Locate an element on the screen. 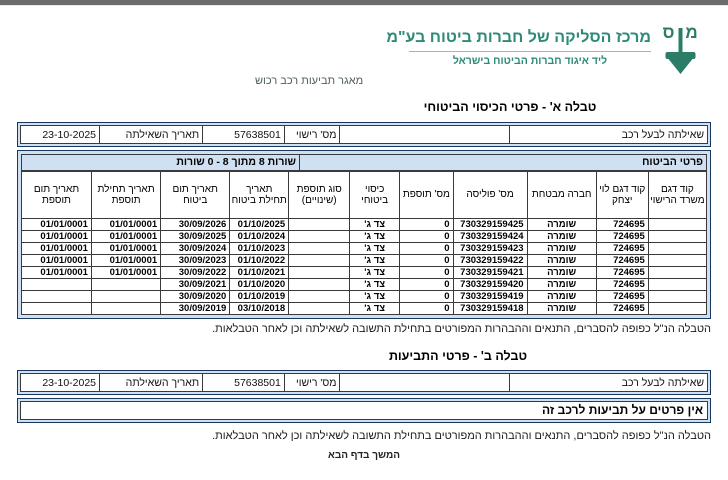  table-cell: 730329159424 is located at coordinates (490, 236).